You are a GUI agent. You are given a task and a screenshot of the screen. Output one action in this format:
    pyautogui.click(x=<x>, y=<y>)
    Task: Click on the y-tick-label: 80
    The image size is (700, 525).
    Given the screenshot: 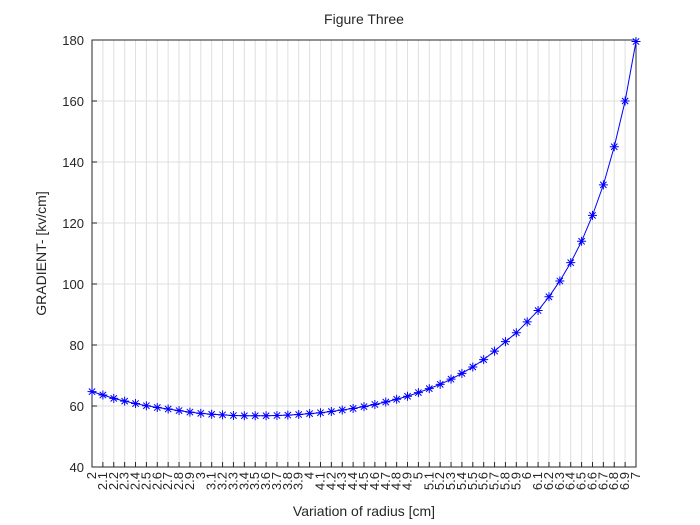 What is the action you would take?
    pyautogui.click(x=77, y=345)
    